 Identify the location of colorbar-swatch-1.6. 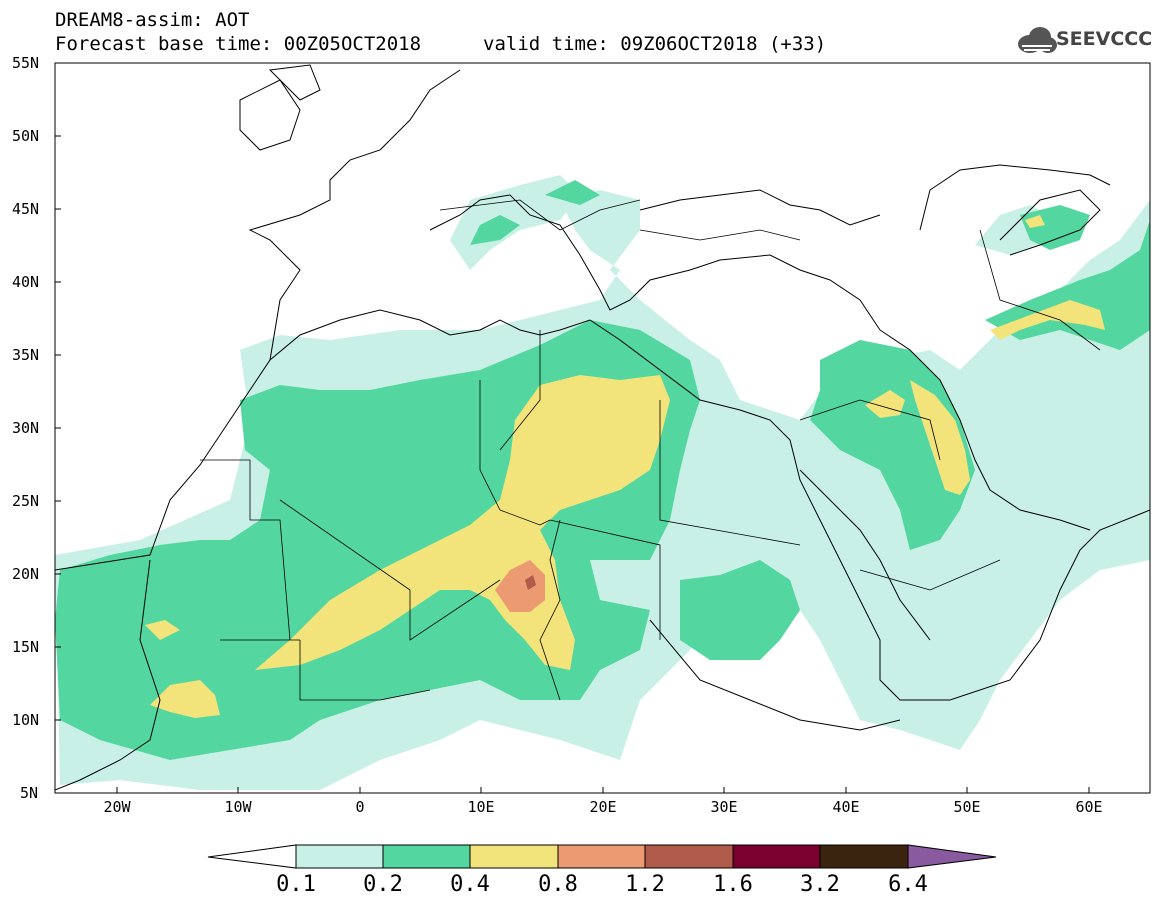
(776, 856).